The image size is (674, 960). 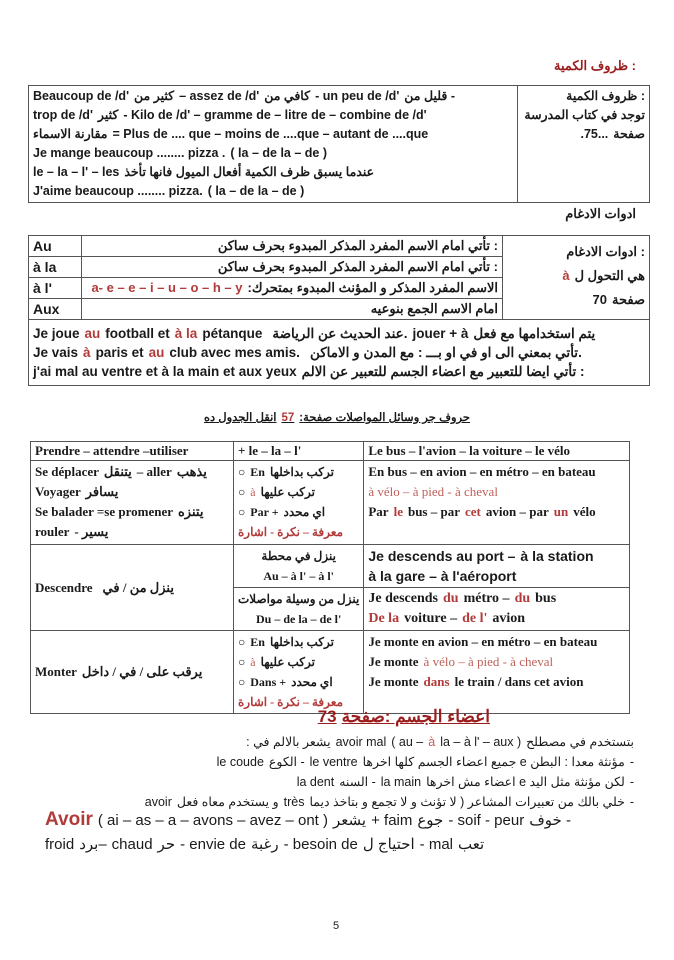 I want to click on text-segment: chaud, so click(x=132, y=844).